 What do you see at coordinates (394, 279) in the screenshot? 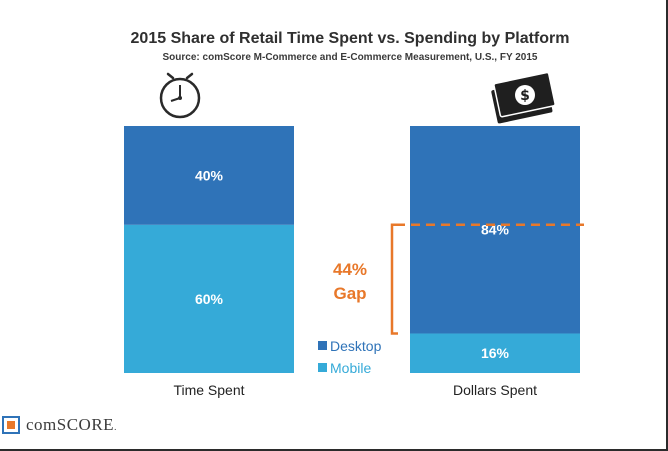
I see `gap-bracket` at bounding box center [394, 279].